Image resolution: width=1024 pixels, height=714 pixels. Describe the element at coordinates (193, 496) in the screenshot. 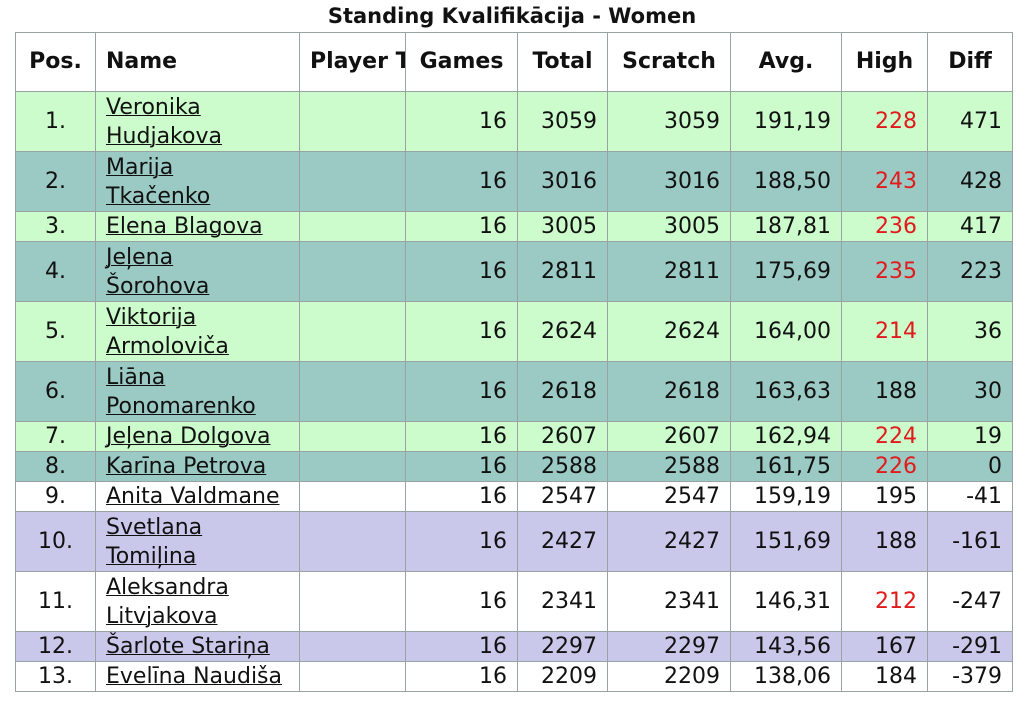

I see `player-name-link: Anita Valdmane` at that location.